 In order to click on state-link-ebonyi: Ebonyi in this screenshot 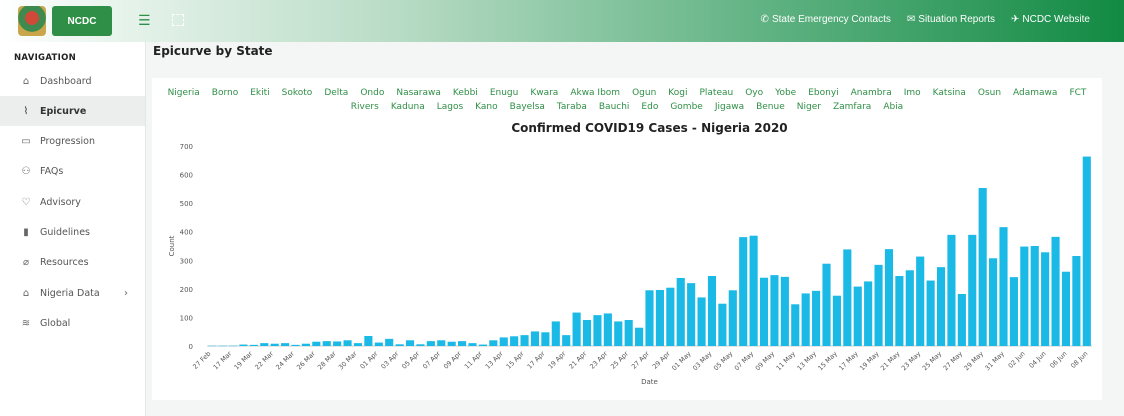, I will do `click(823, 93)`.